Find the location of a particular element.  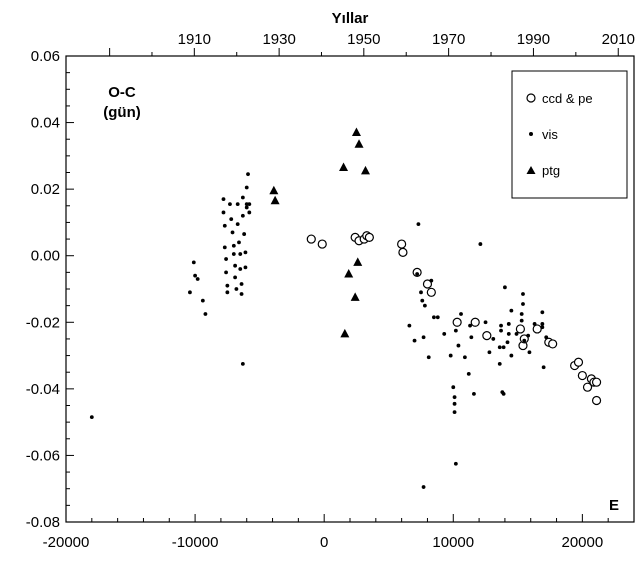

y-tick-label: 0.06 is located at coordinates (45, 56).